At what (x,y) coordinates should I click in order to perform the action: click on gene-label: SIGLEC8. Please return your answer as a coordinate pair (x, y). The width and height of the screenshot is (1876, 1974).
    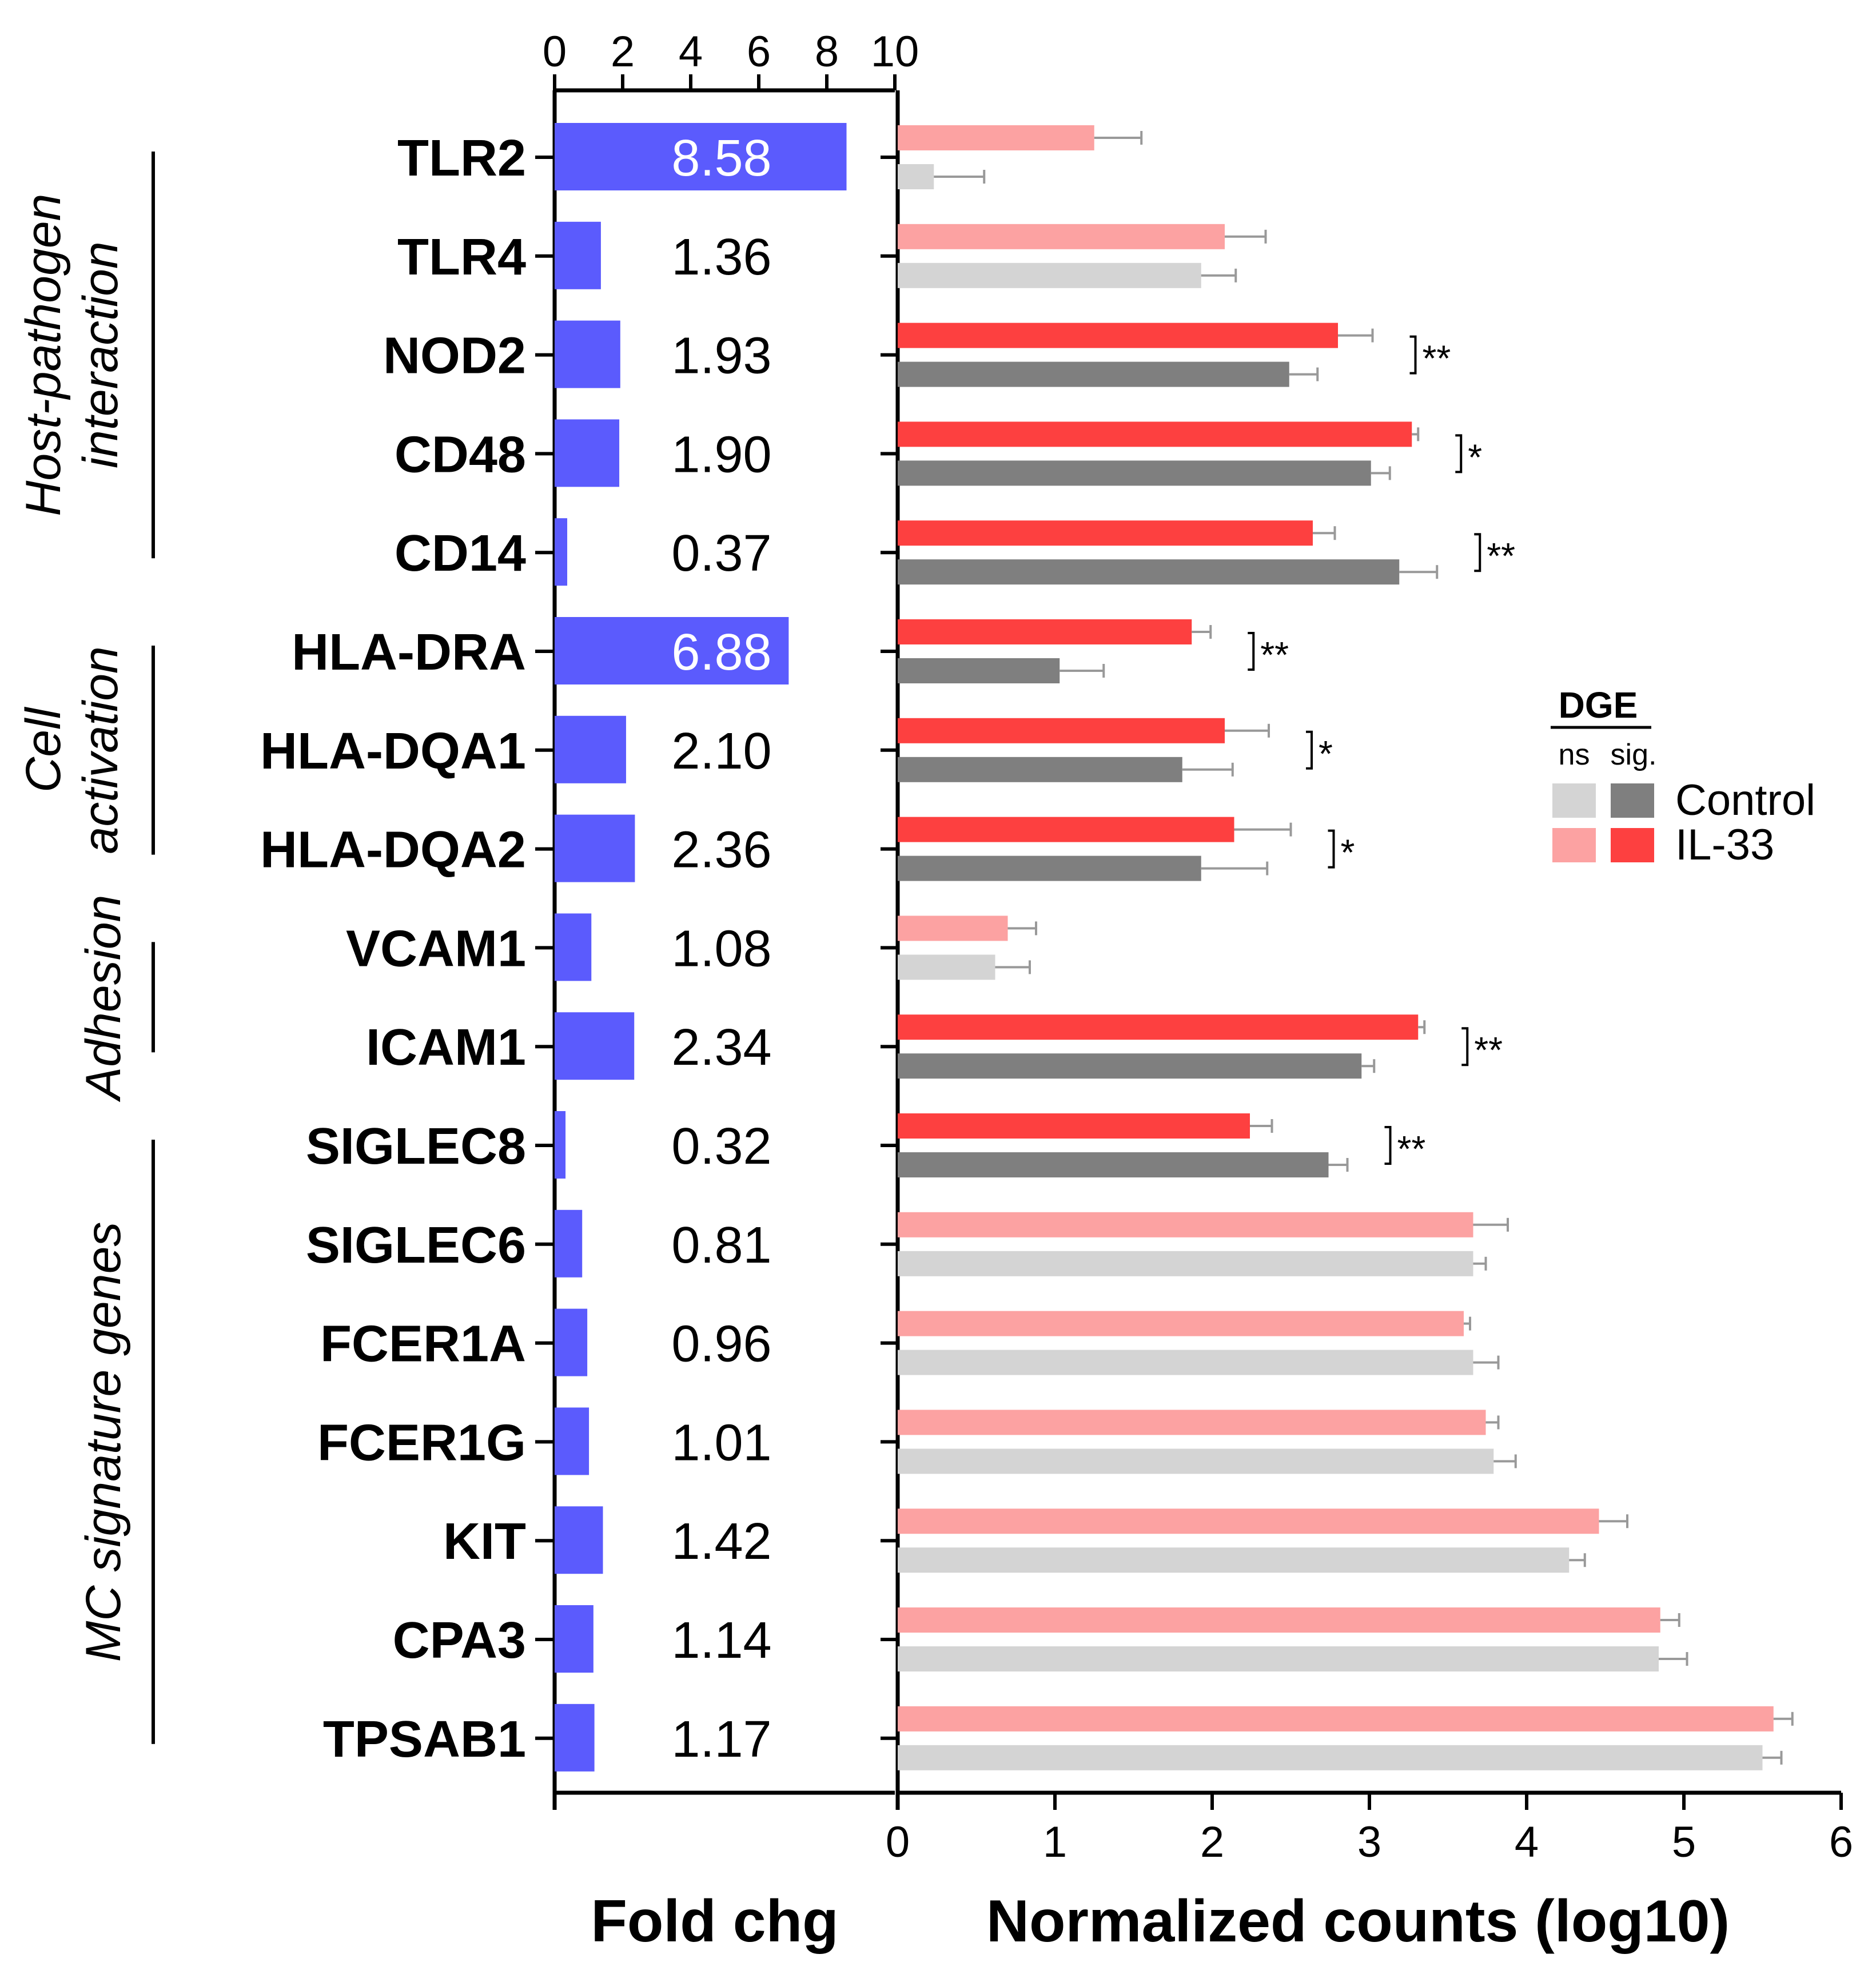
    Looking at the image, I should click on (416, 1146).